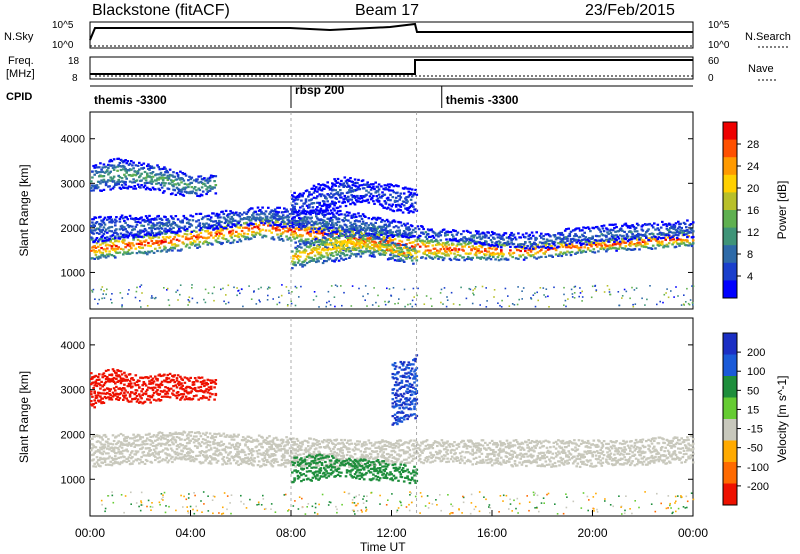 This screenshot has height=554, width=800. Describe the element at coordinates (63, 25) in the screenshot. I see `nsky-tick-top: 10^5` at that location.